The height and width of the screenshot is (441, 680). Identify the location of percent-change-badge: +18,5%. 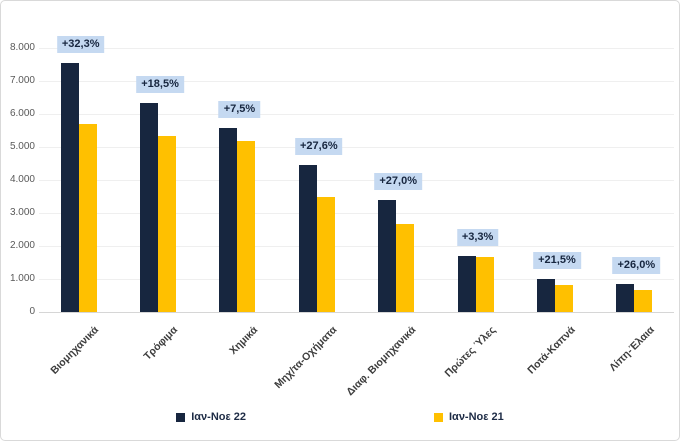
(160, 85).